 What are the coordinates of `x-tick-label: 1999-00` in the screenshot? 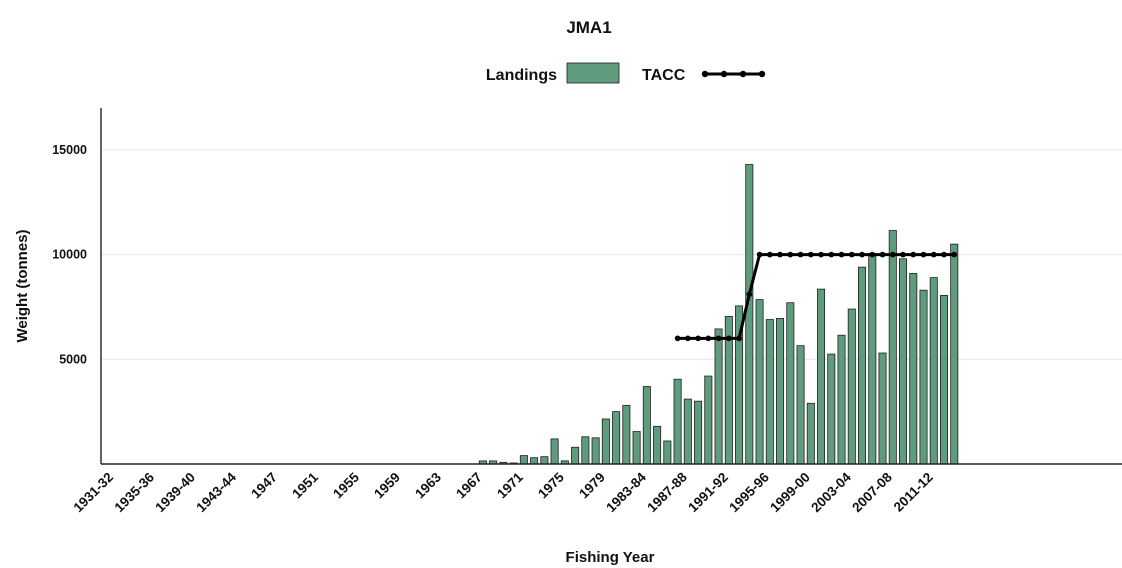 It's located at (790, 493).